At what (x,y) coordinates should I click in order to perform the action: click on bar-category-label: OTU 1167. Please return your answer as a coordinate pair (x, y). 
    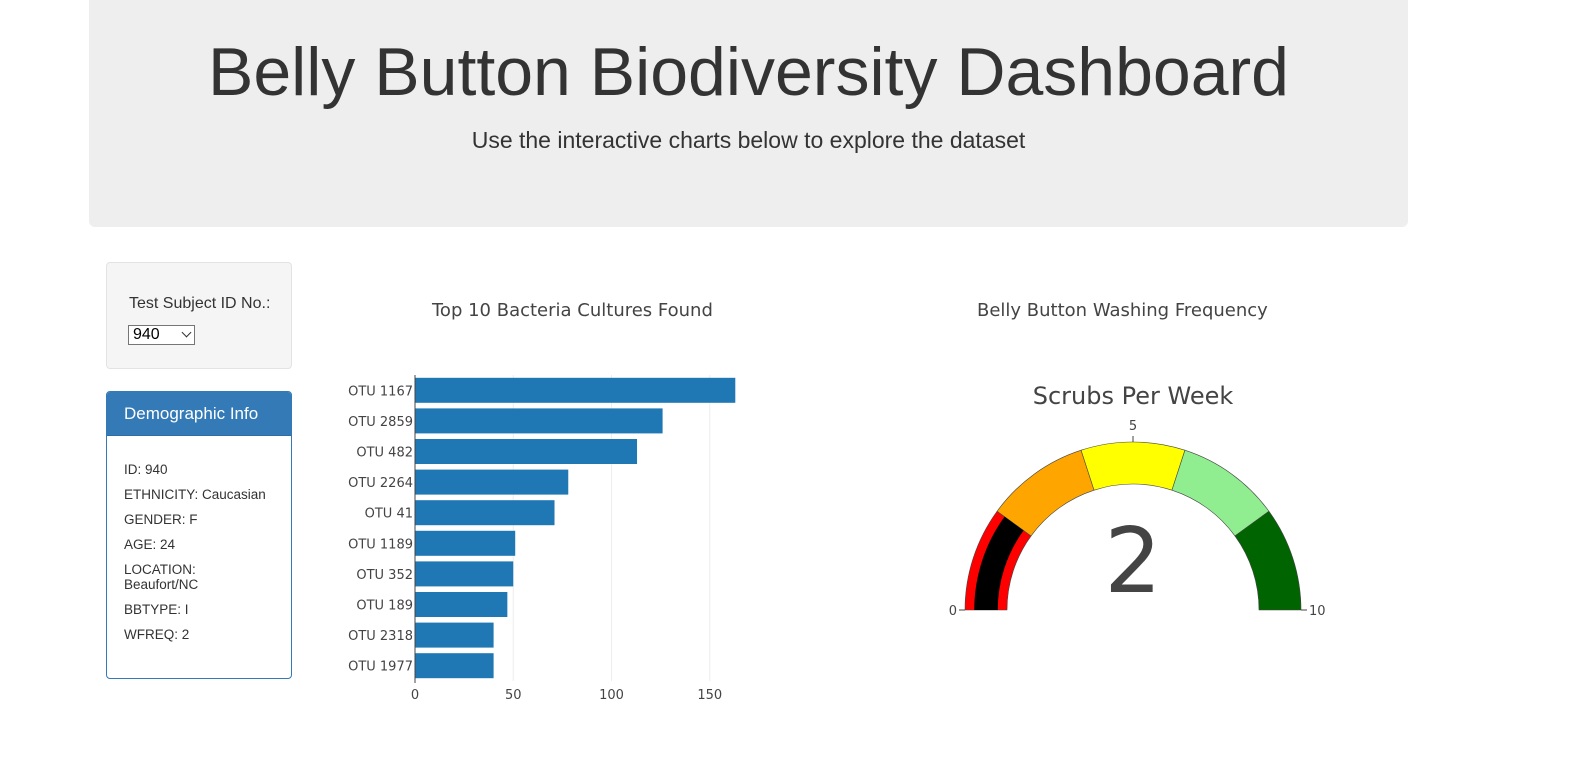
    Looking at the image, I should click on (380, 391).